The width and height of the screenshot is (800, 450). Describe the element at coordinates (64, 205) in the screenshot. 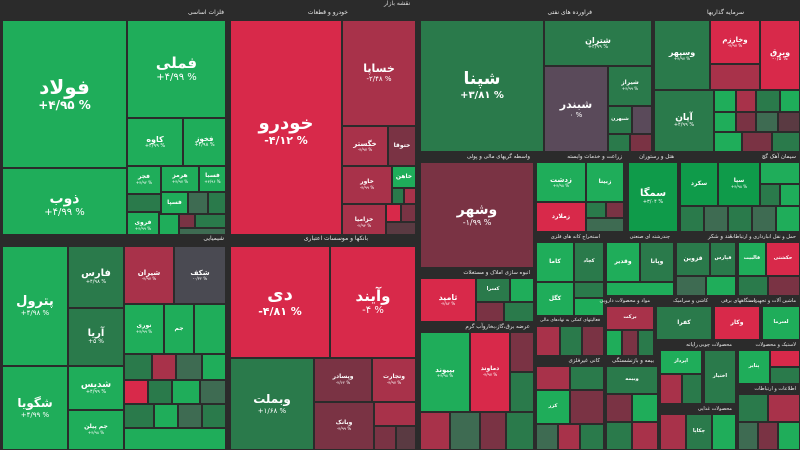

I see `tile-zob: ذوب +۴/۹۹ %` at that location.